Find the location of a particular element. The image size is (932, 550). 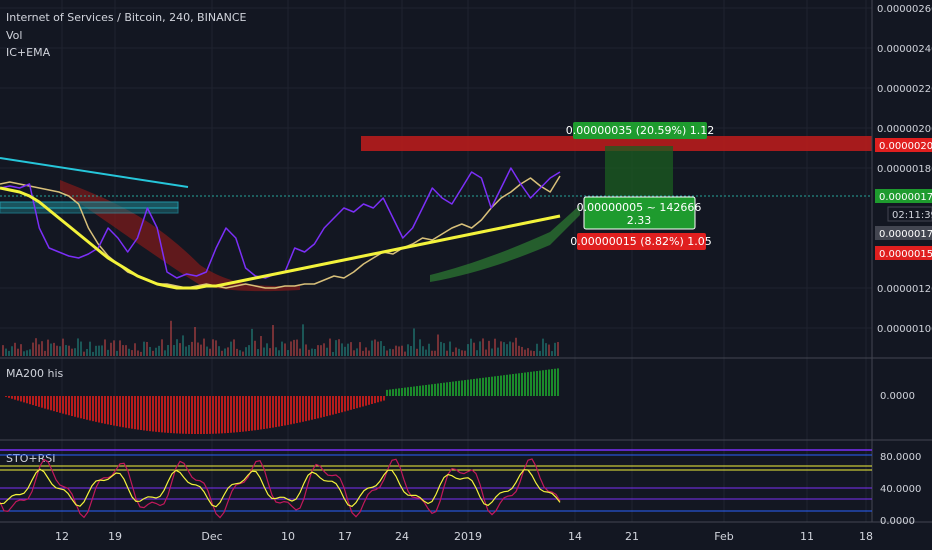

target-label: 0.00000035 (20.59%) 1.12 is located at coordinates (640, 130).